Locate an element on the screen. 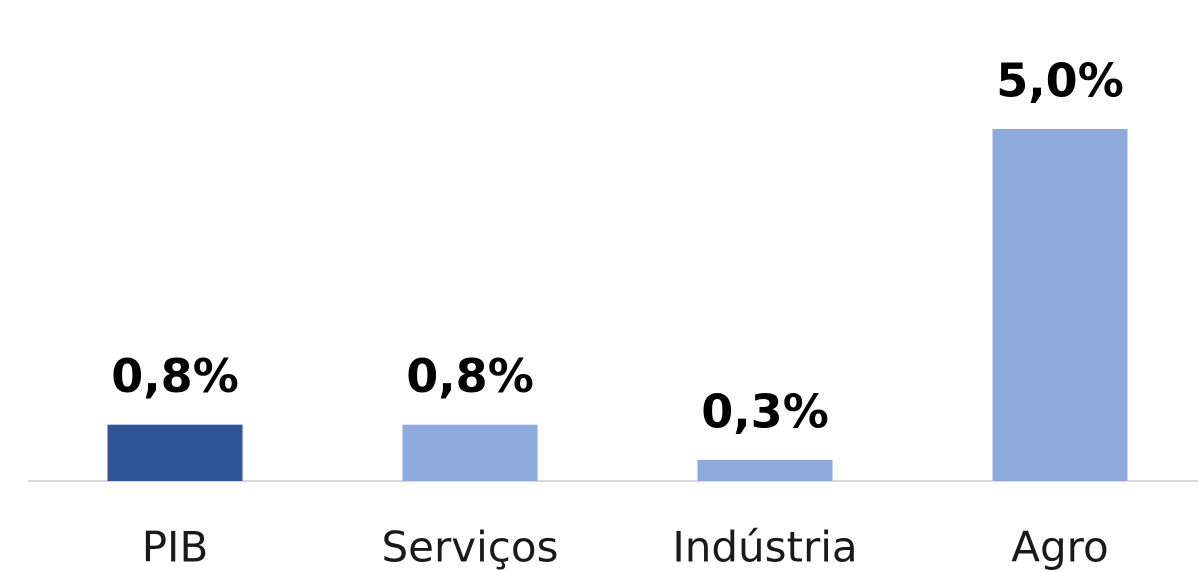 The image size is (1198, 572). x-tick-label: Serviços is located at coordinates (470, 547).